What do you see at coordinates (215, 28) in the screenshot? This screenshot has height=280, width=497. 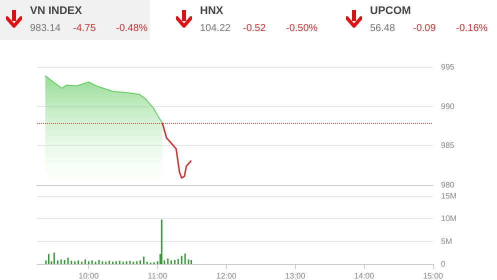 I see `text: 104.22` at bounding box center [215, 28].